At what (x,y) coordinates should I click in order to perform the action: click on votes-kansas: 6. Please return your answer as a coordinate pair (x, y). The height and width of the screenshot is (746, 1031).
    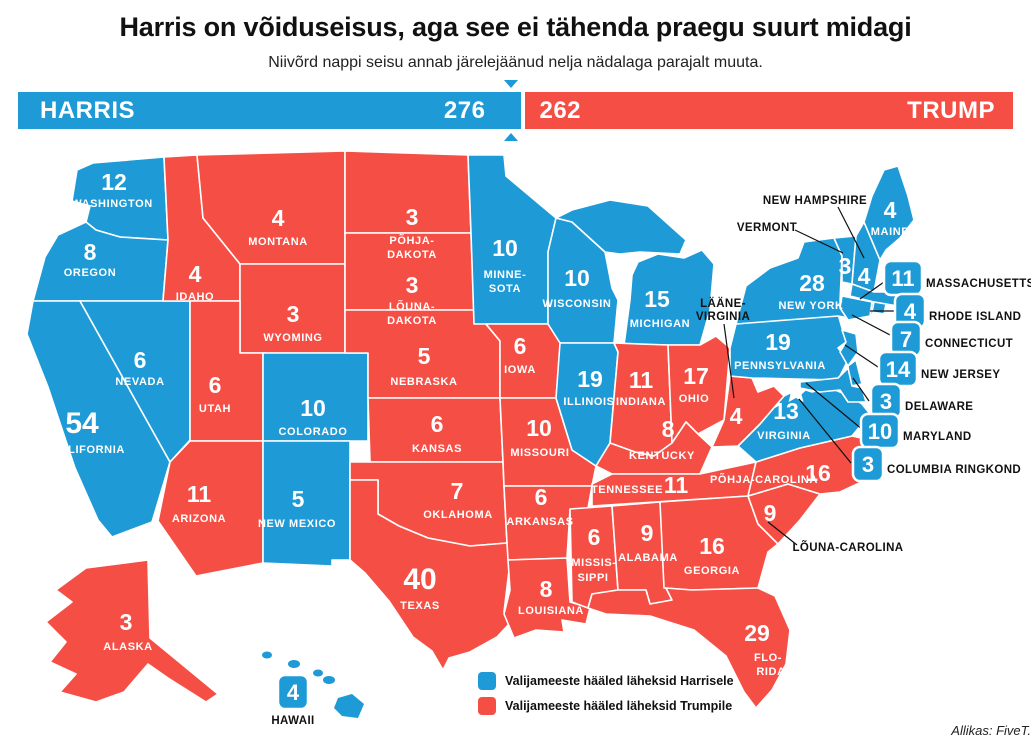
    Looking at the image, I should click on (437, 424).